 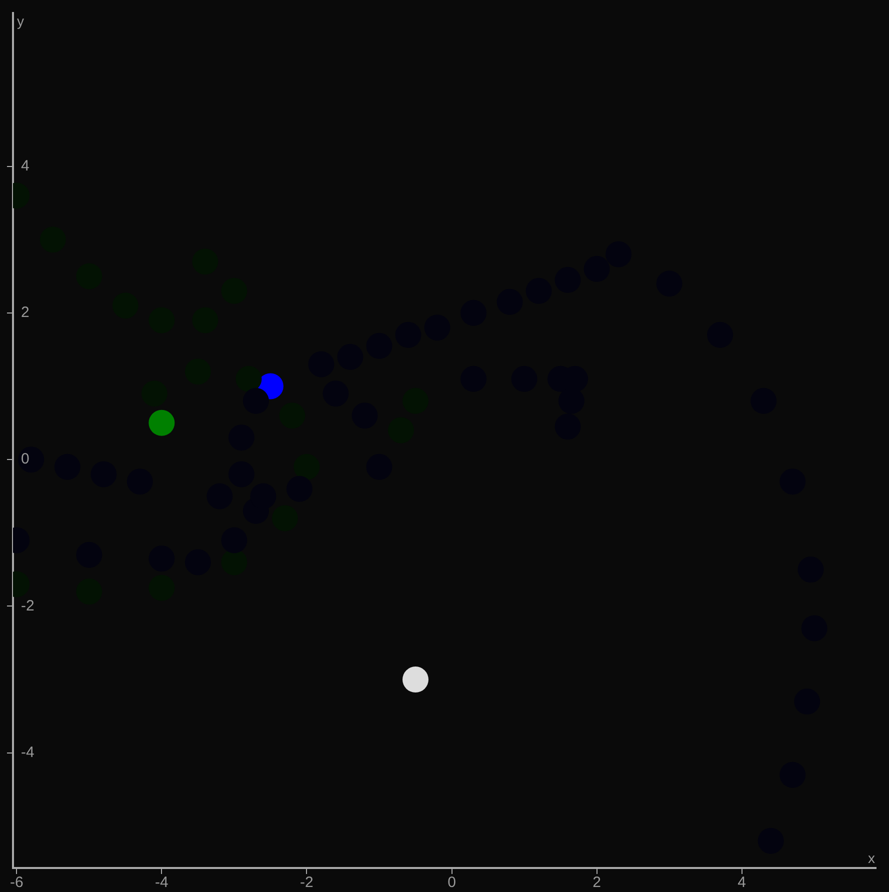 I want to click on x-tick-label: 2, so click(x=596, y=883).